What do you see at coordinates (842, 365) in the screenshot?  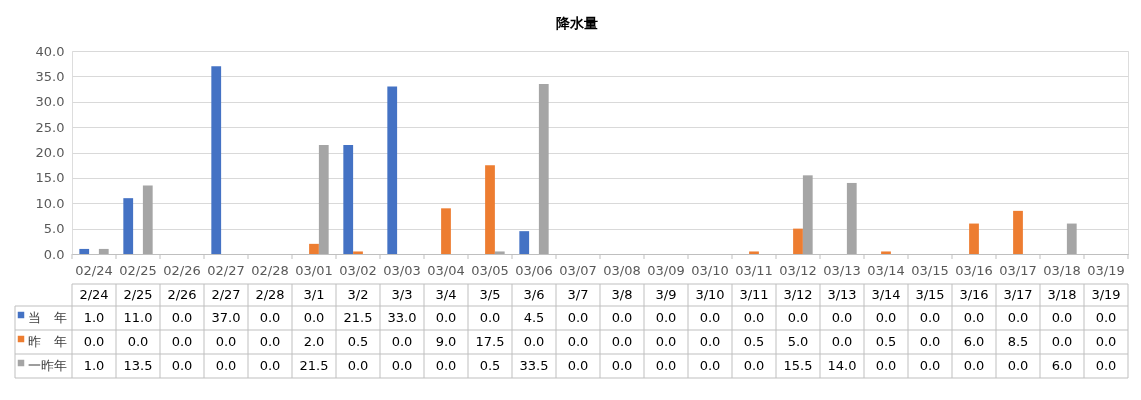 I see `data-label: 14.0` at bounding box center [842, 365].